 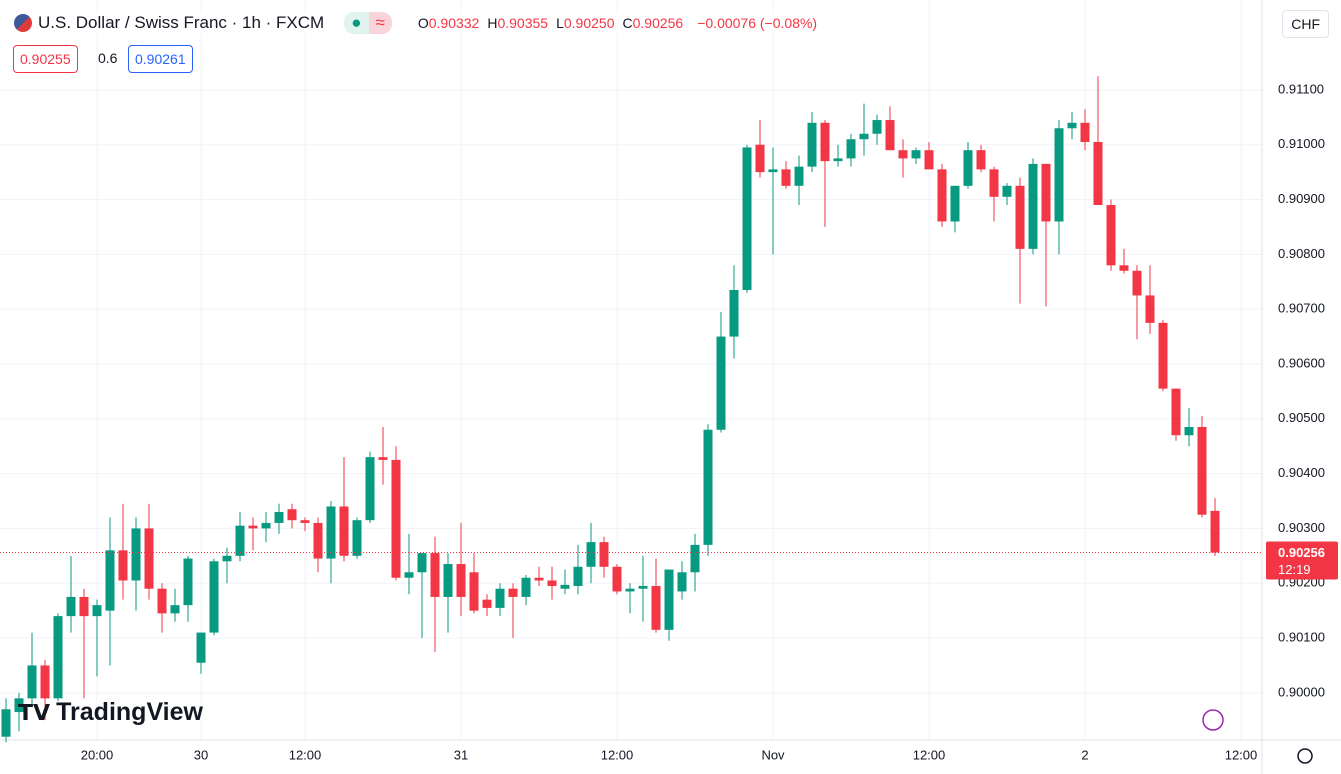 I want to click on ohlc-value: 0.90256, so click(x=658, y=23).